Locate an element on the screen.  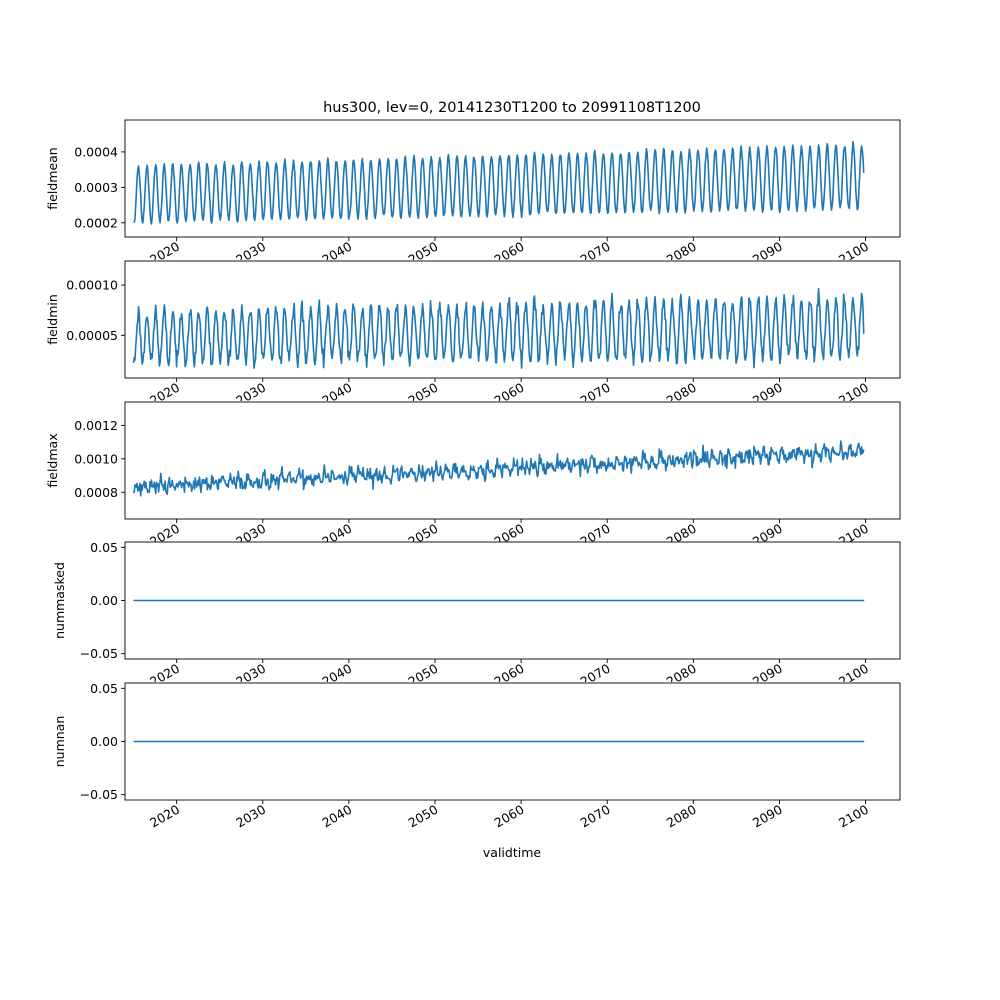
y-tick-label: 0.0004 is located at coordinates (96, 151).